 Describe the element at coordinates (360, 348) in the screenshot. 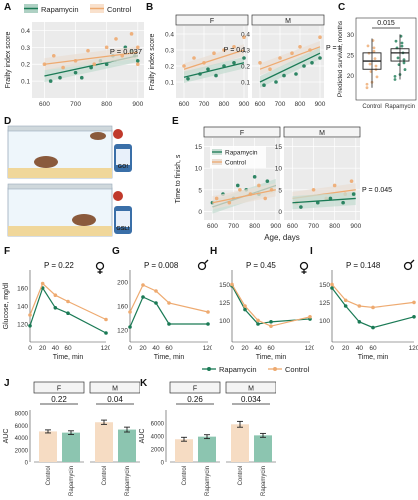

I see `i-xtick-2: 40` at that location.